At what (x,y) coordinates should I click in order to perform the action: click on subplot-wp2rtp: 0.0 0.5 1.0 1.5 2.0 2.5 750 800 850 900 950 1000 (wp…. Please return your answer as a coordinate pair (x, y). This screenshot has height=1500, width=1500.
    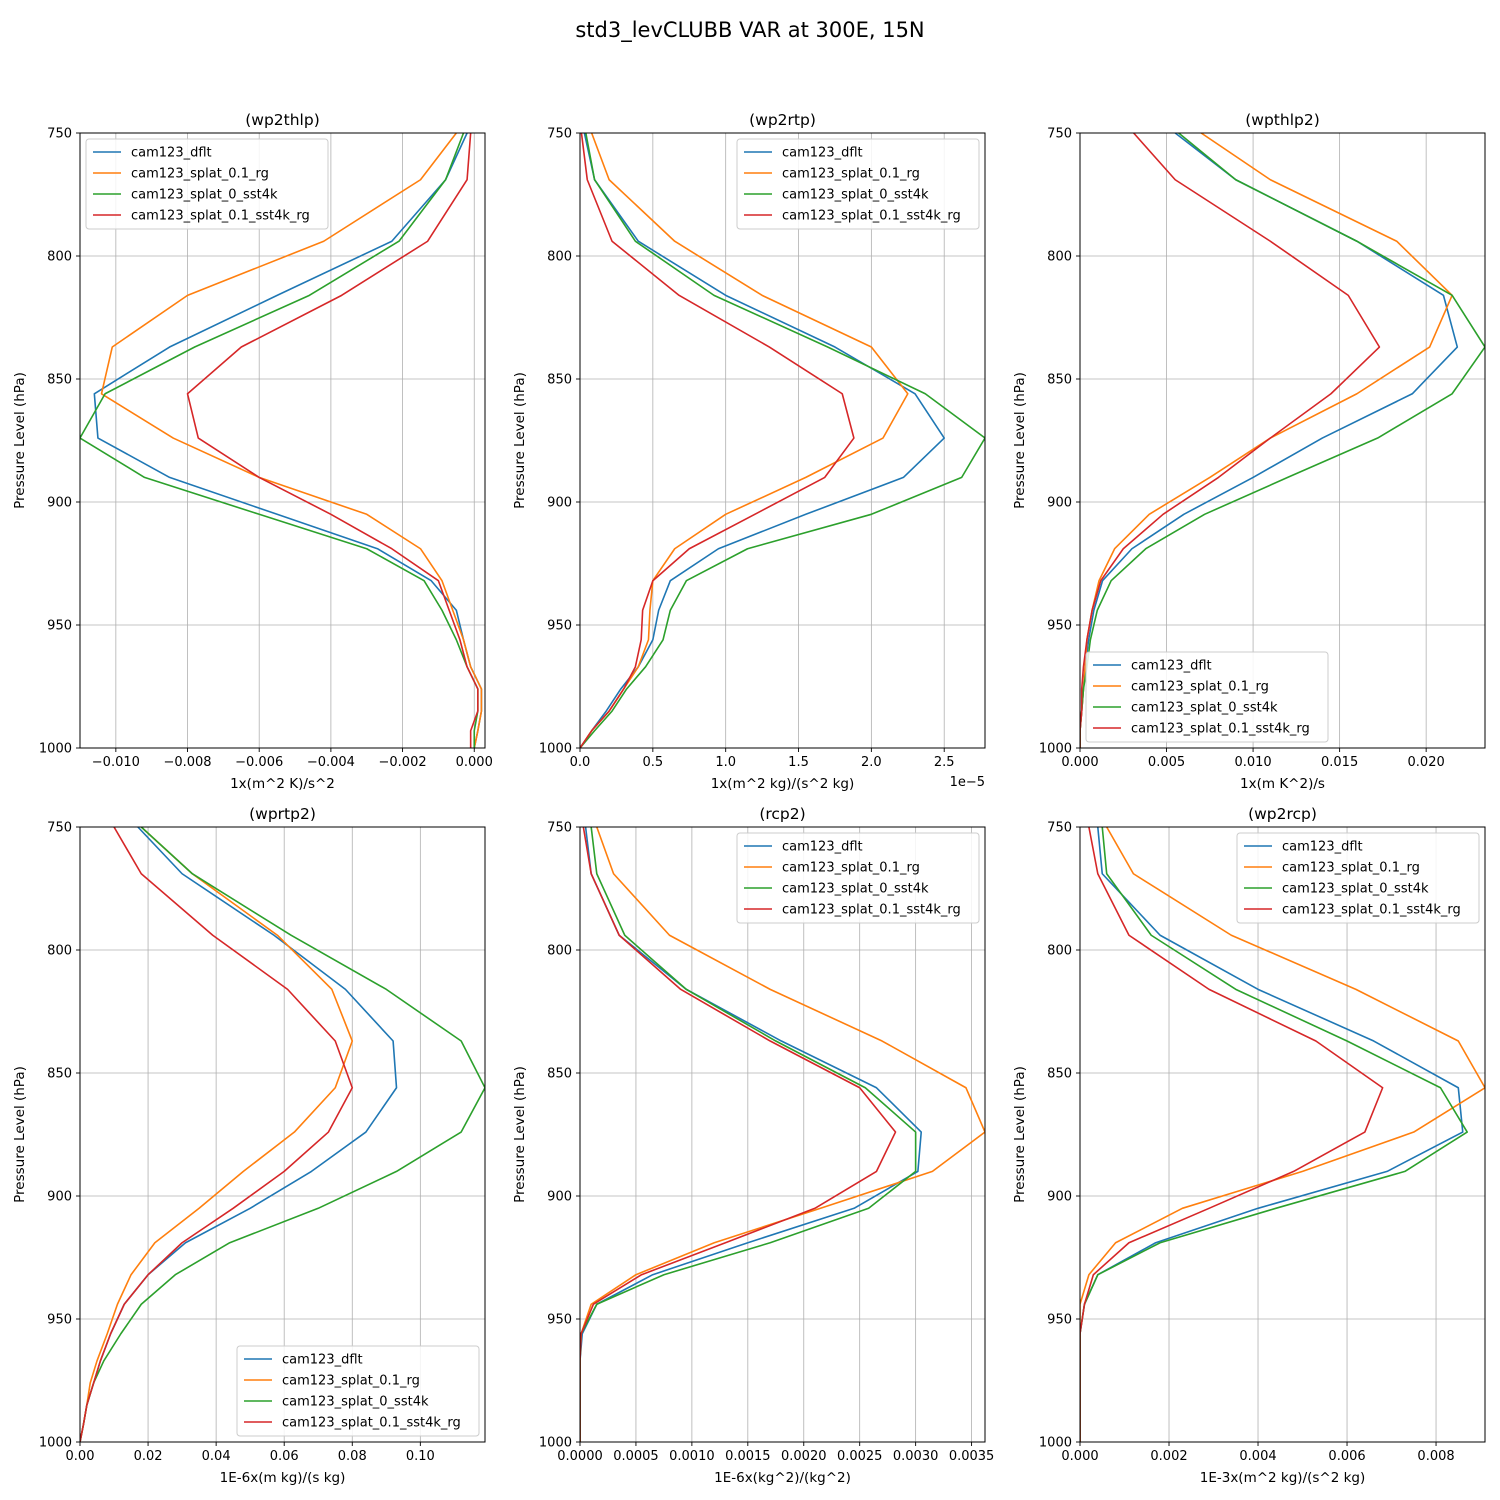
    Looking at the image, I should click on (749, 451).